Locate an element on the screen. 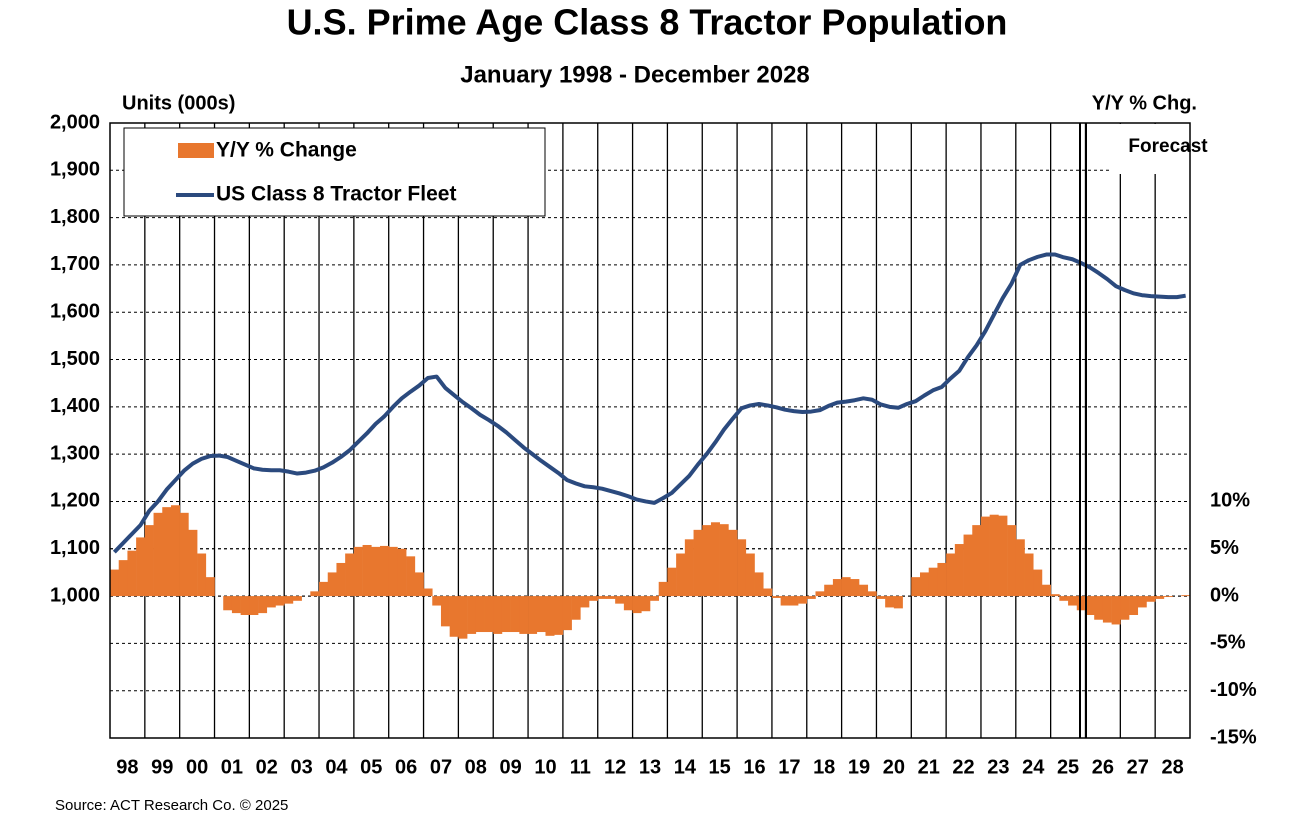  x-tick-label: 13 is located at coordinates (650, 767).